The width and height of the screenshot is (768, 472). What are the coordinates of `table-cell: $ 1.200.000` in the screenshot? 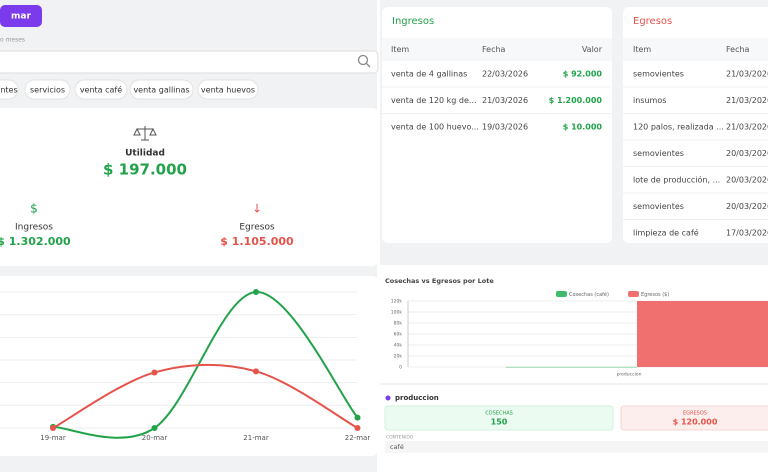 It's located at (576, 100).